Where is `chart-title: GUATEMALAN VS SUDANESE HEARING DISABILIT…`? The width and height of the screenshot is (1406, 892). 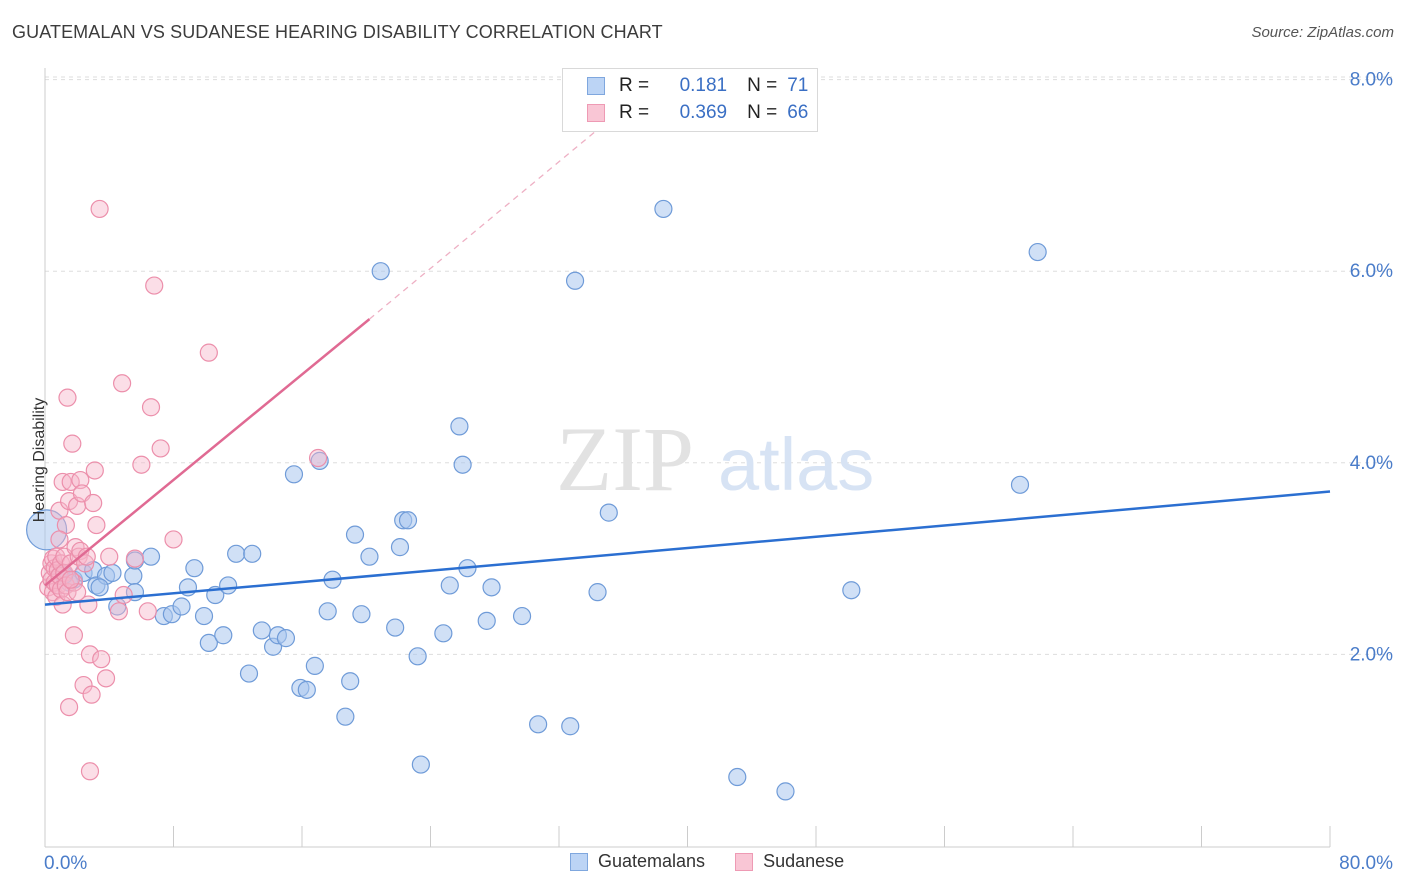
chart-title: GUATEMALAN VS SUDANESE HEARING DISABILIT… is located at coordinates (337, 32).